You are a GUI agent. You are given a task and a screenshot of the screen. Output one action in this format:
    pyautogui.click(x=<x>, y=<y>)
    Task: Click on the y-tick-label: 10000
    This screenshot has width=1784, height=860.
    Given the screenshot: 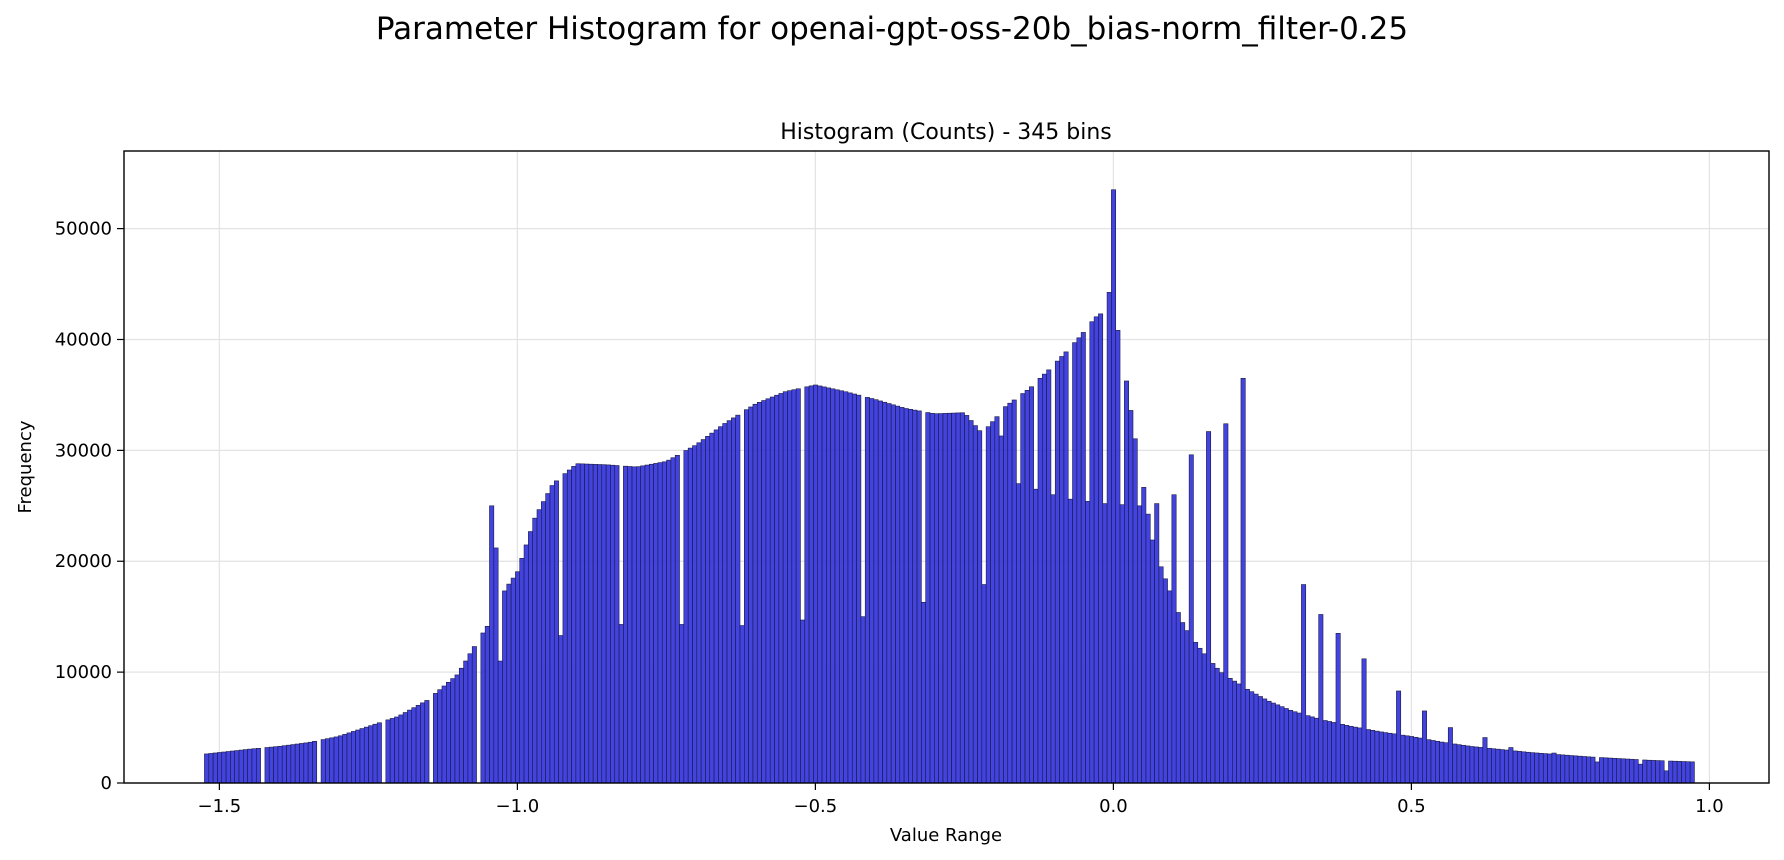 What is the action you would take?
    pyautogui.click(x=83, y=672)
    